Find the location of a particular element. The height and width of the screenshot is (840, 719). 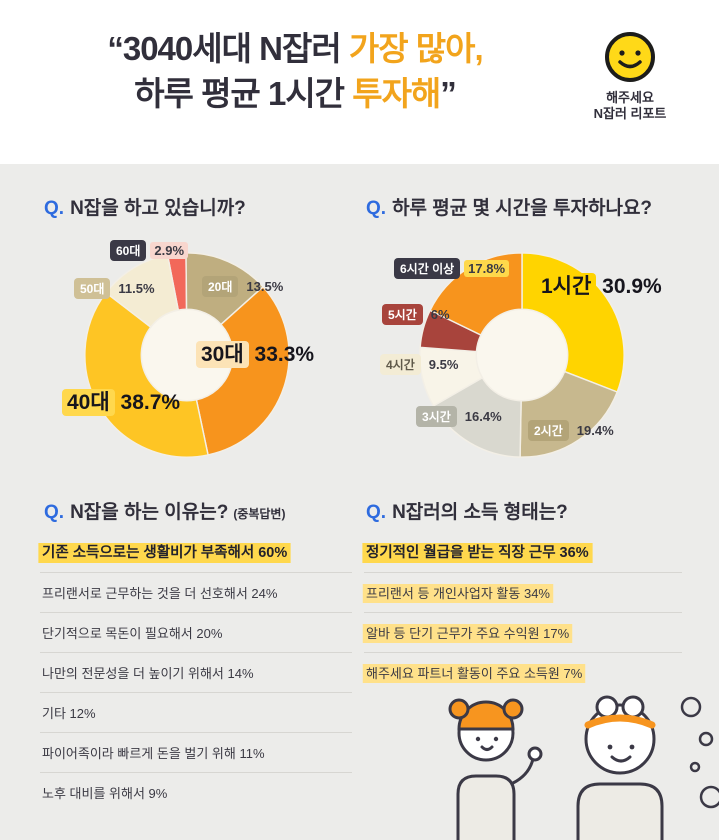

logo-subtitle-text: N잡러 리포트 is located at coordinates (630, 113).